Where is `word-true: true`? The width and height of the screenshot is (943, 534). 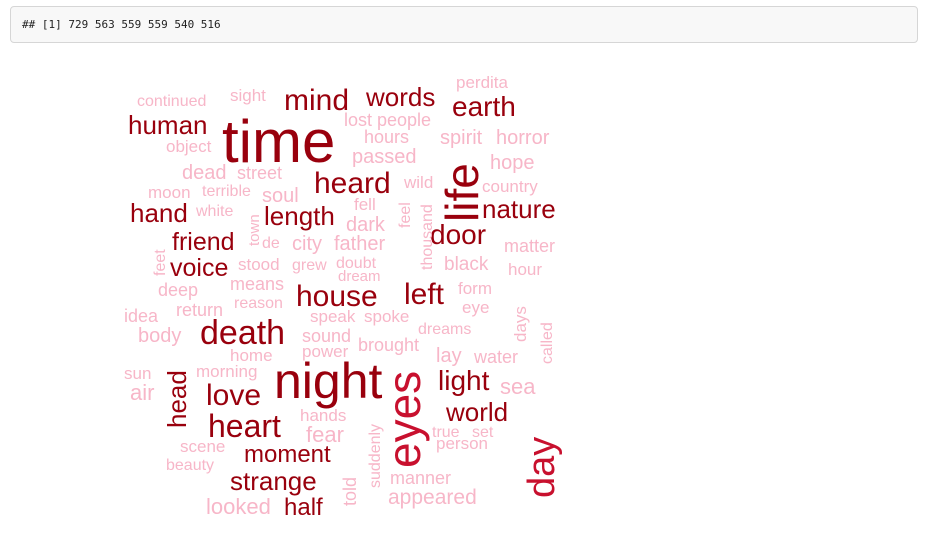
word-true: true is located at coordinates (446, 432).